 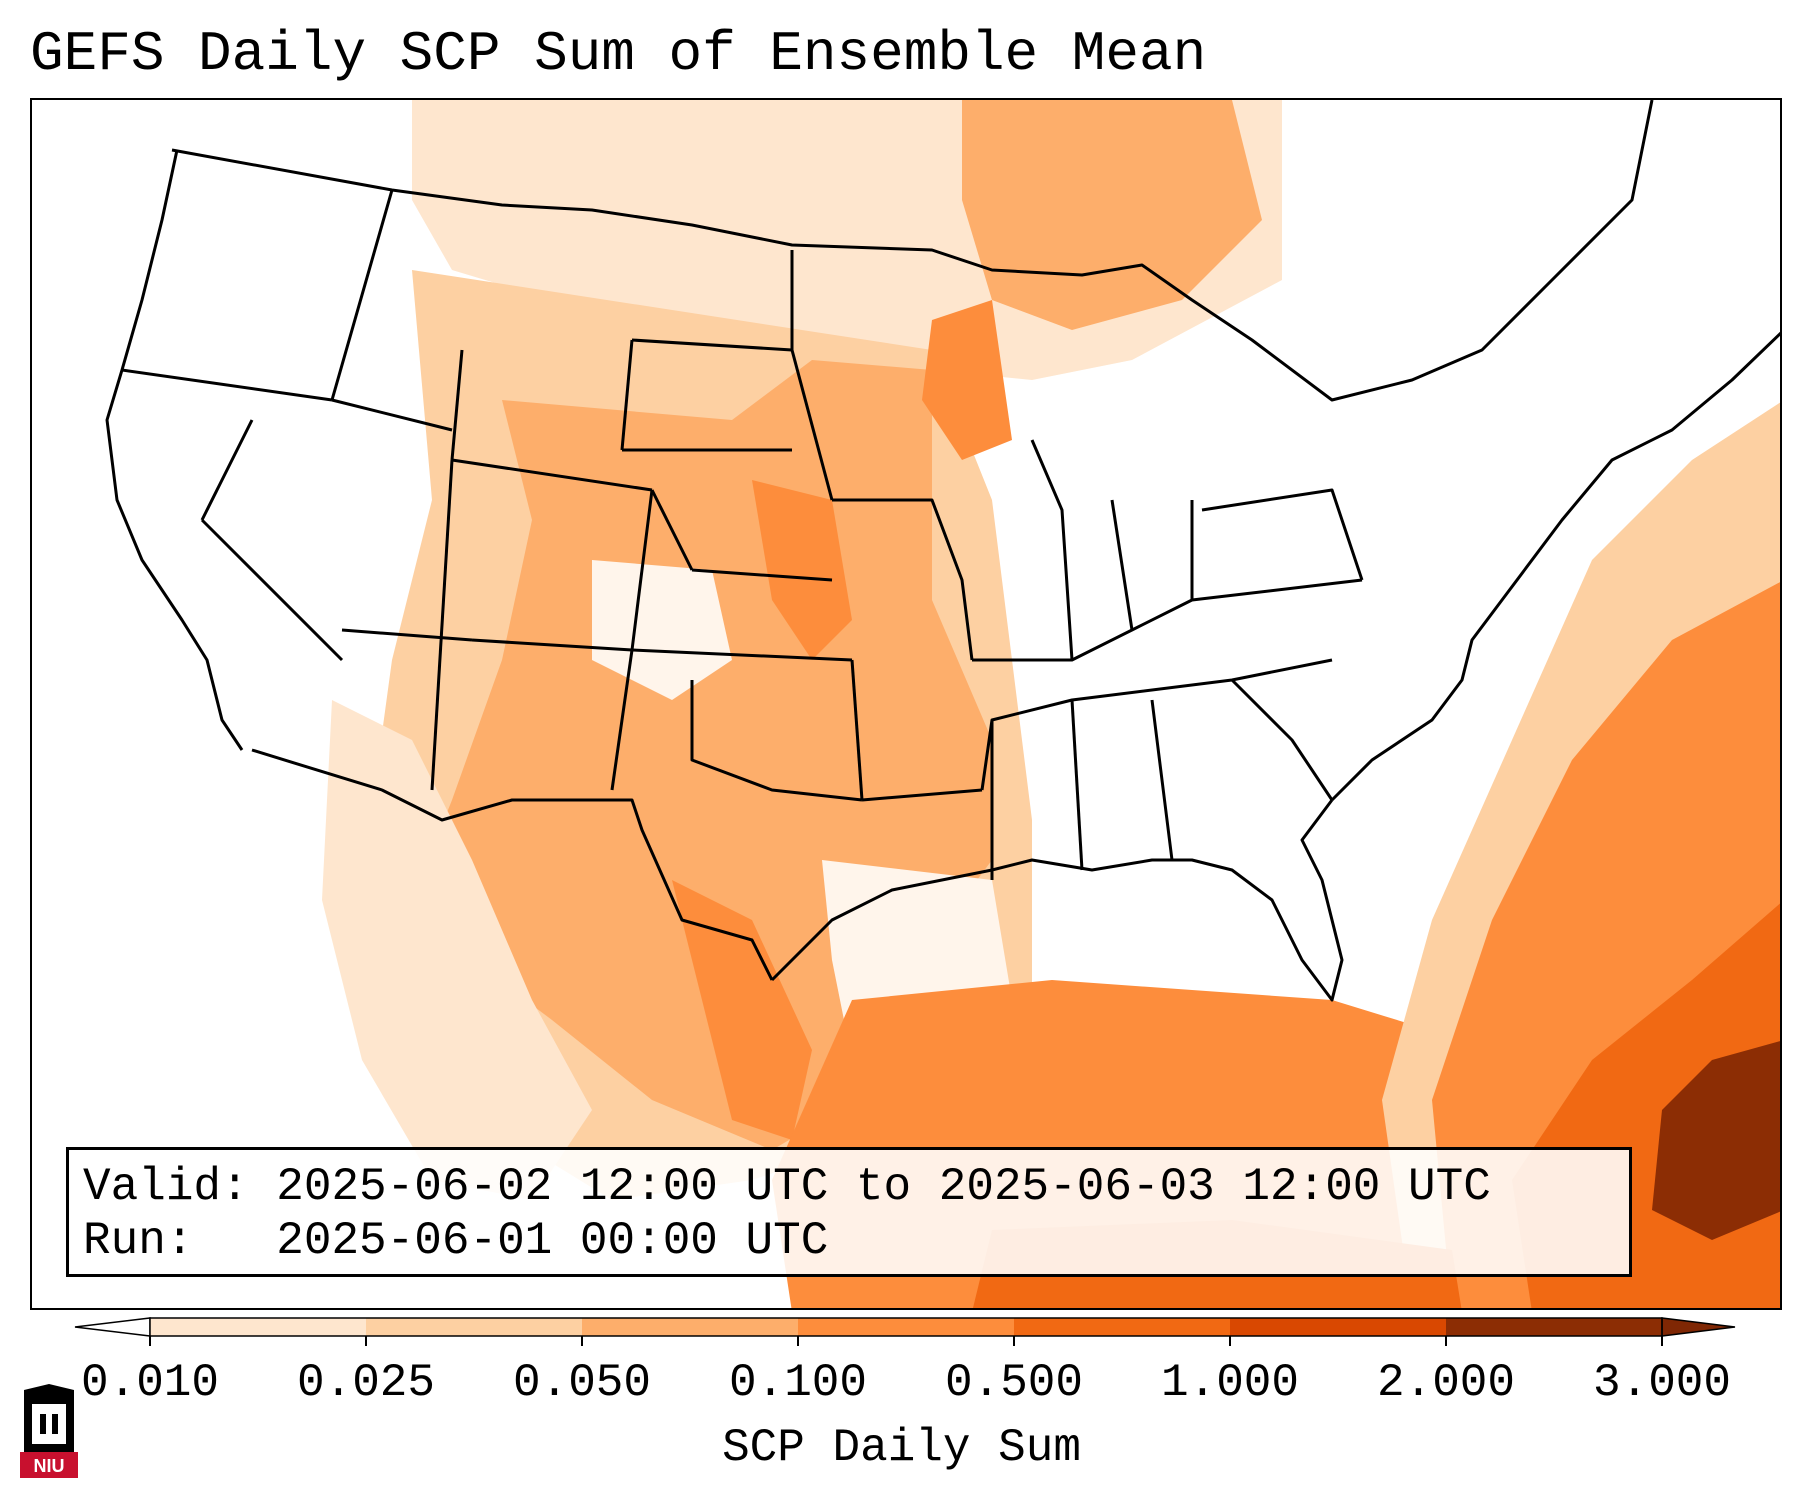 I want to click on scp-area-texas-core, so click(x=742, y=1010).